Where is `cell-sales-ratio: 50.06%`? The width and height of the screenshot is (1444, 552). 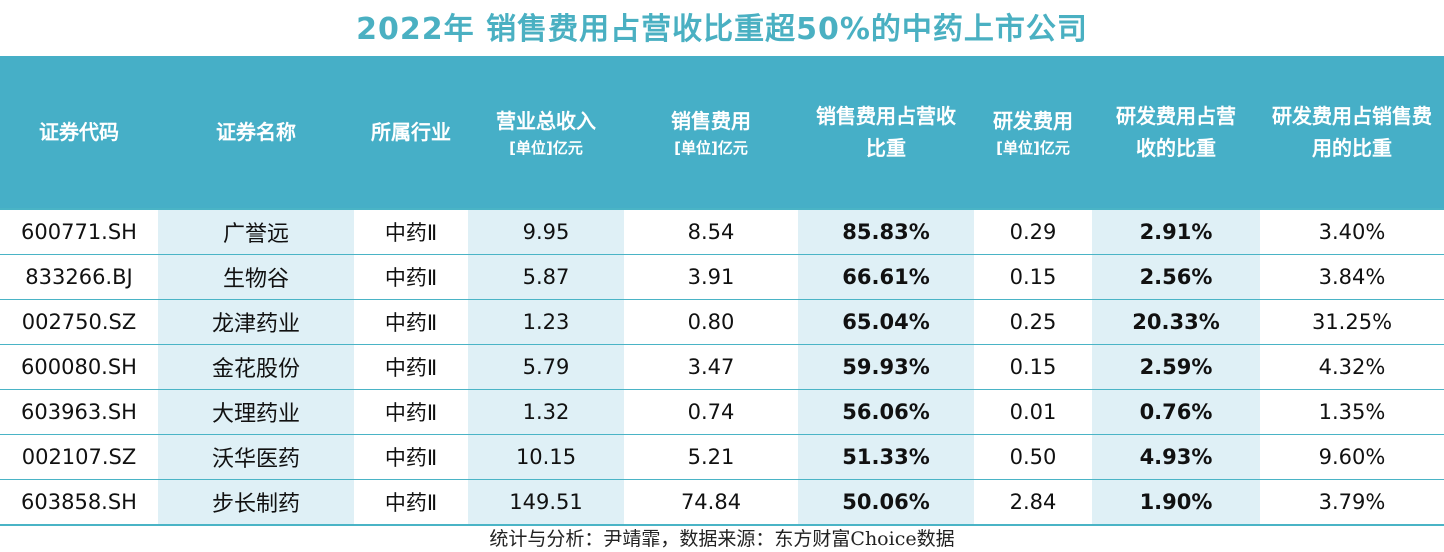
cell-sales-ratio: 50.06% is located at coordinates (886, 501).